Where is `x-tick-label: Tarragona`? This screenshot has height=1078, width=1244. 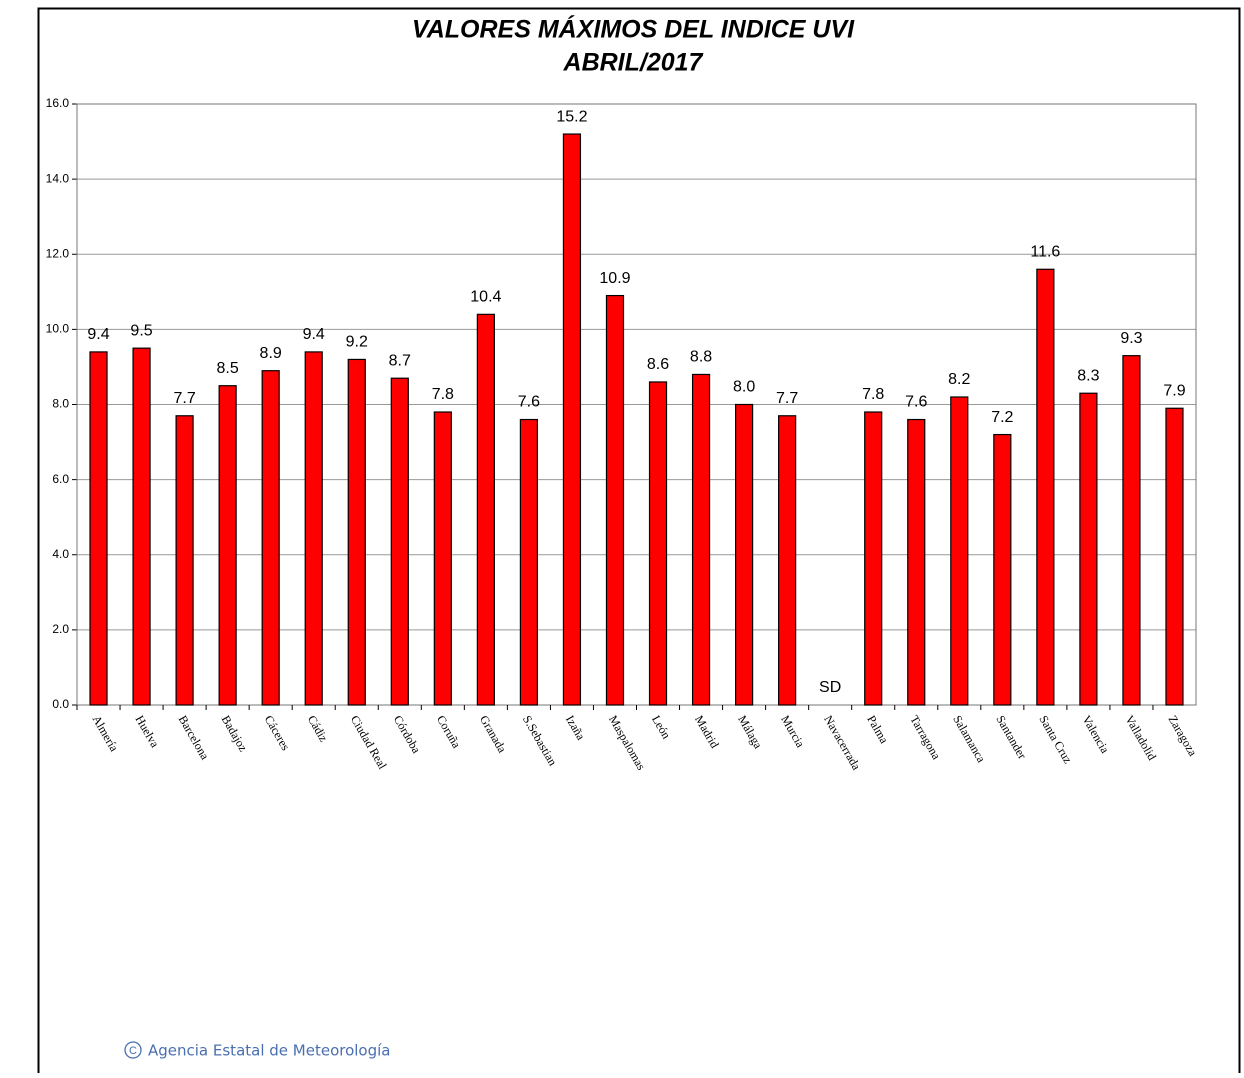
x-tick-label: Tarragona is located at coordinates (925, 738).